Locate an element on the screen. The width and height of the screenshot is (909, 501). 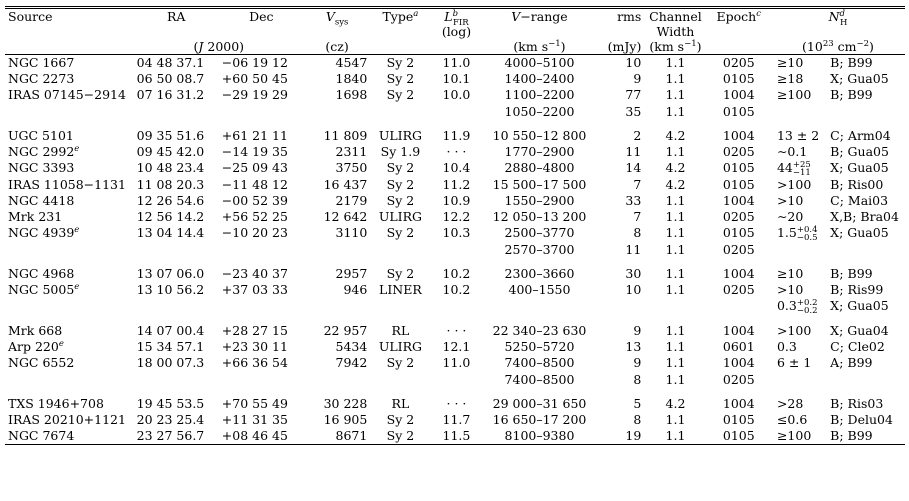
cell-nh: ≥18 is located at coordinates (790, 79).